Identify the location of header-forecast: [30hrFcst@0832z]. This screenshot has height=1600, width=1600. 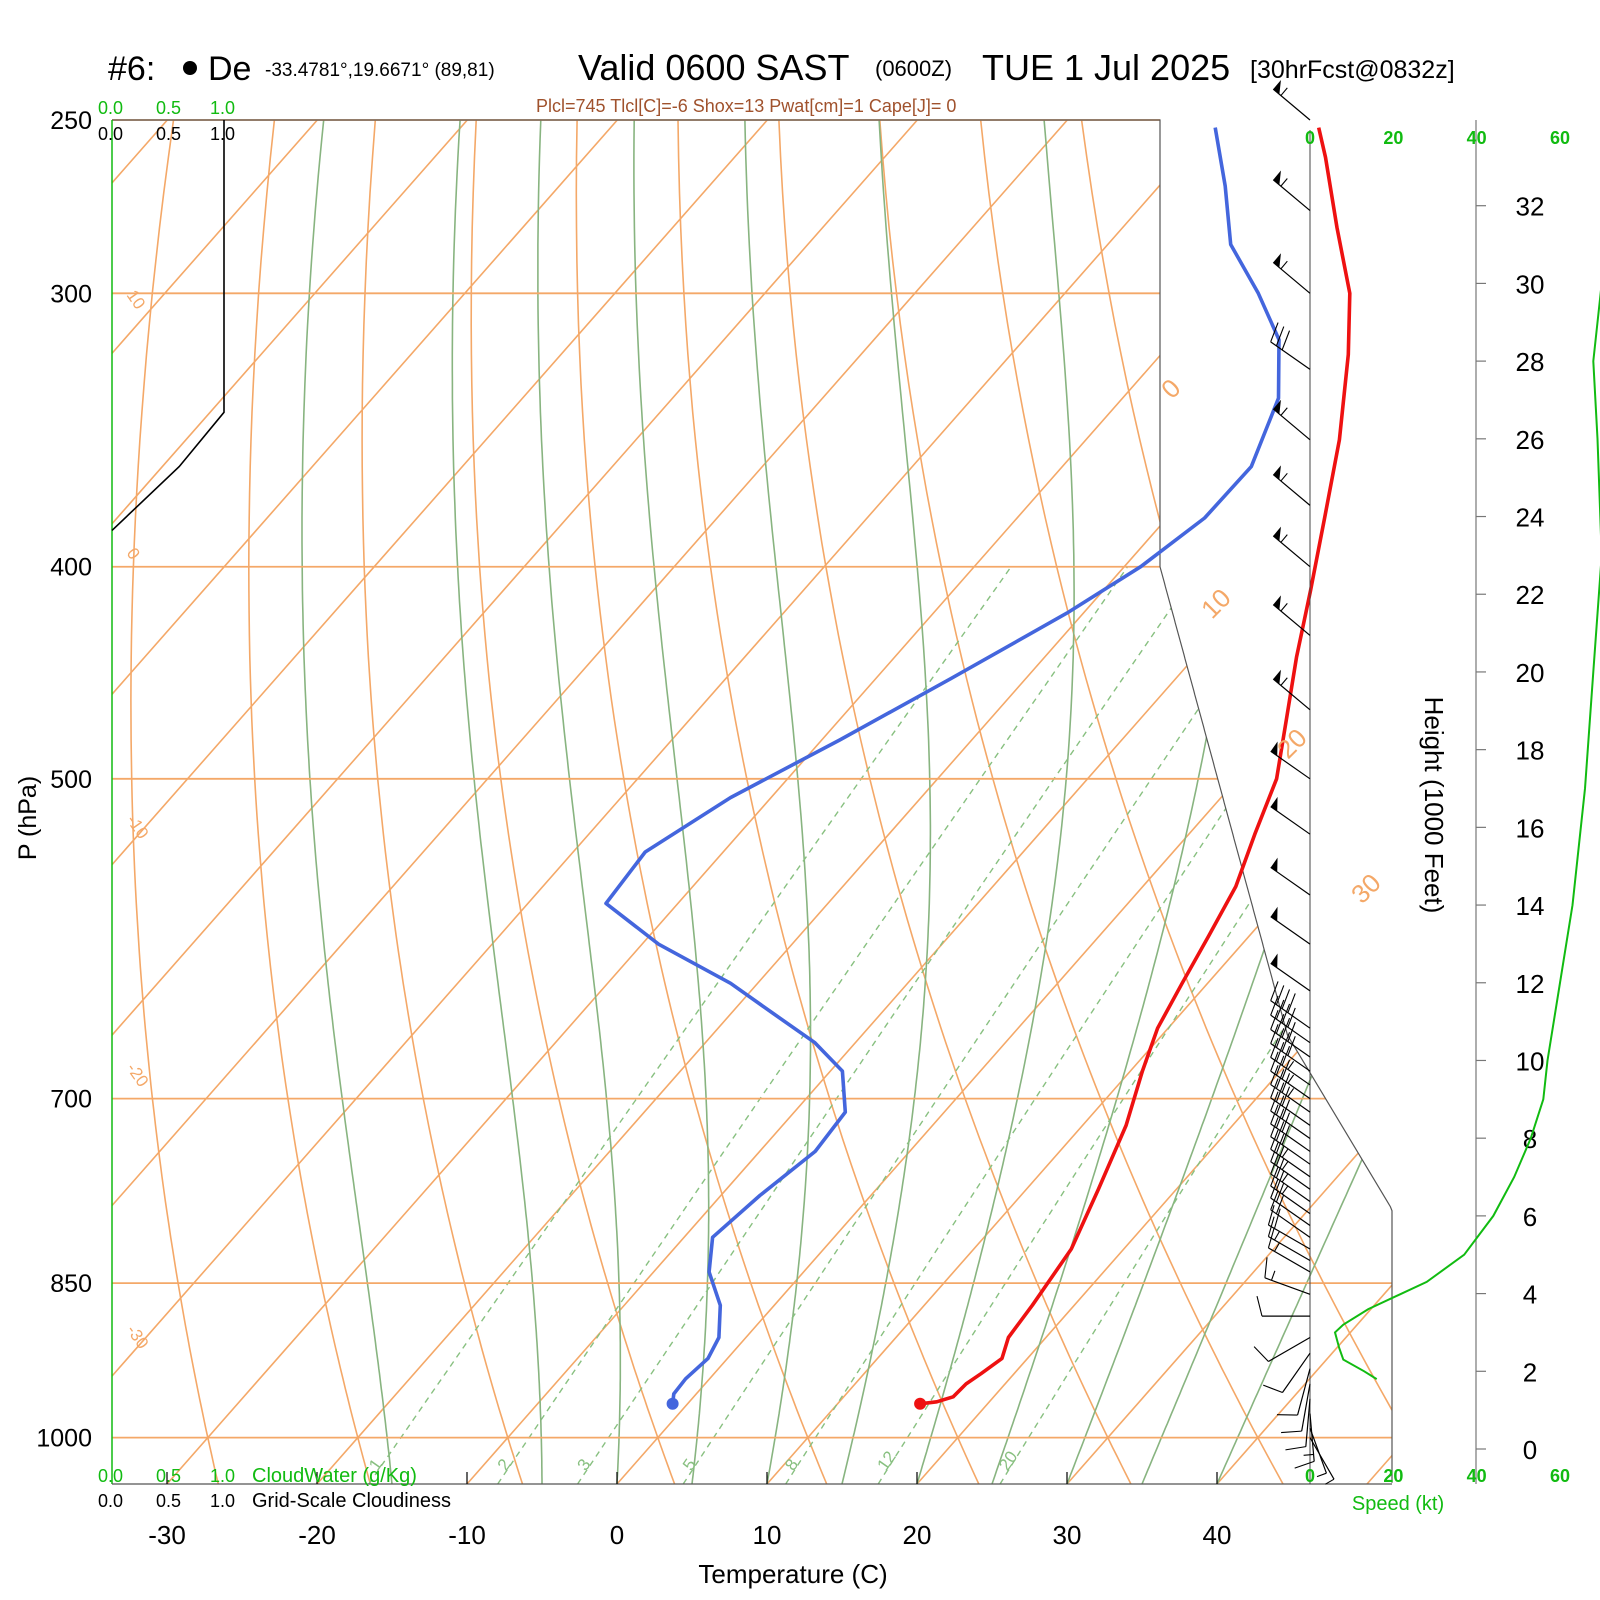
(1352, 70).